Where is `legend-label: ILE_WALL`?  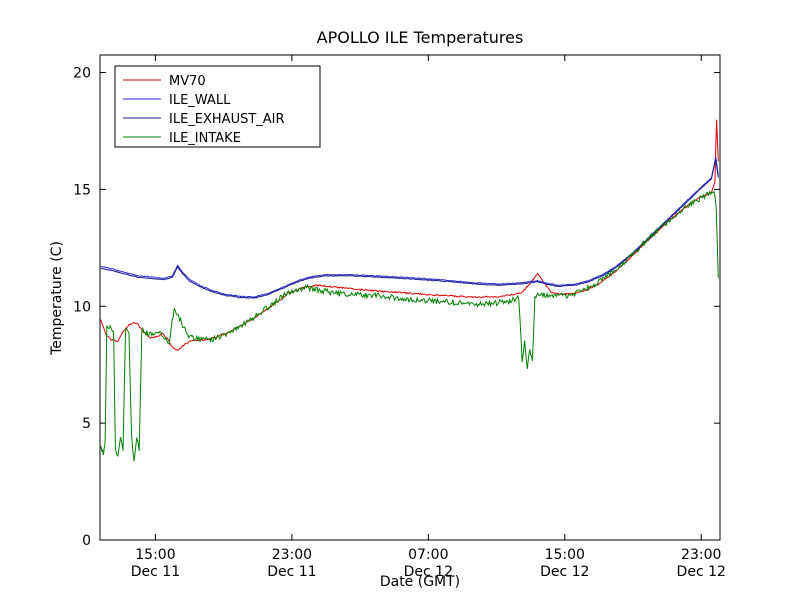 legend-label: ILE_WALL is located at coordinates (200, 100).